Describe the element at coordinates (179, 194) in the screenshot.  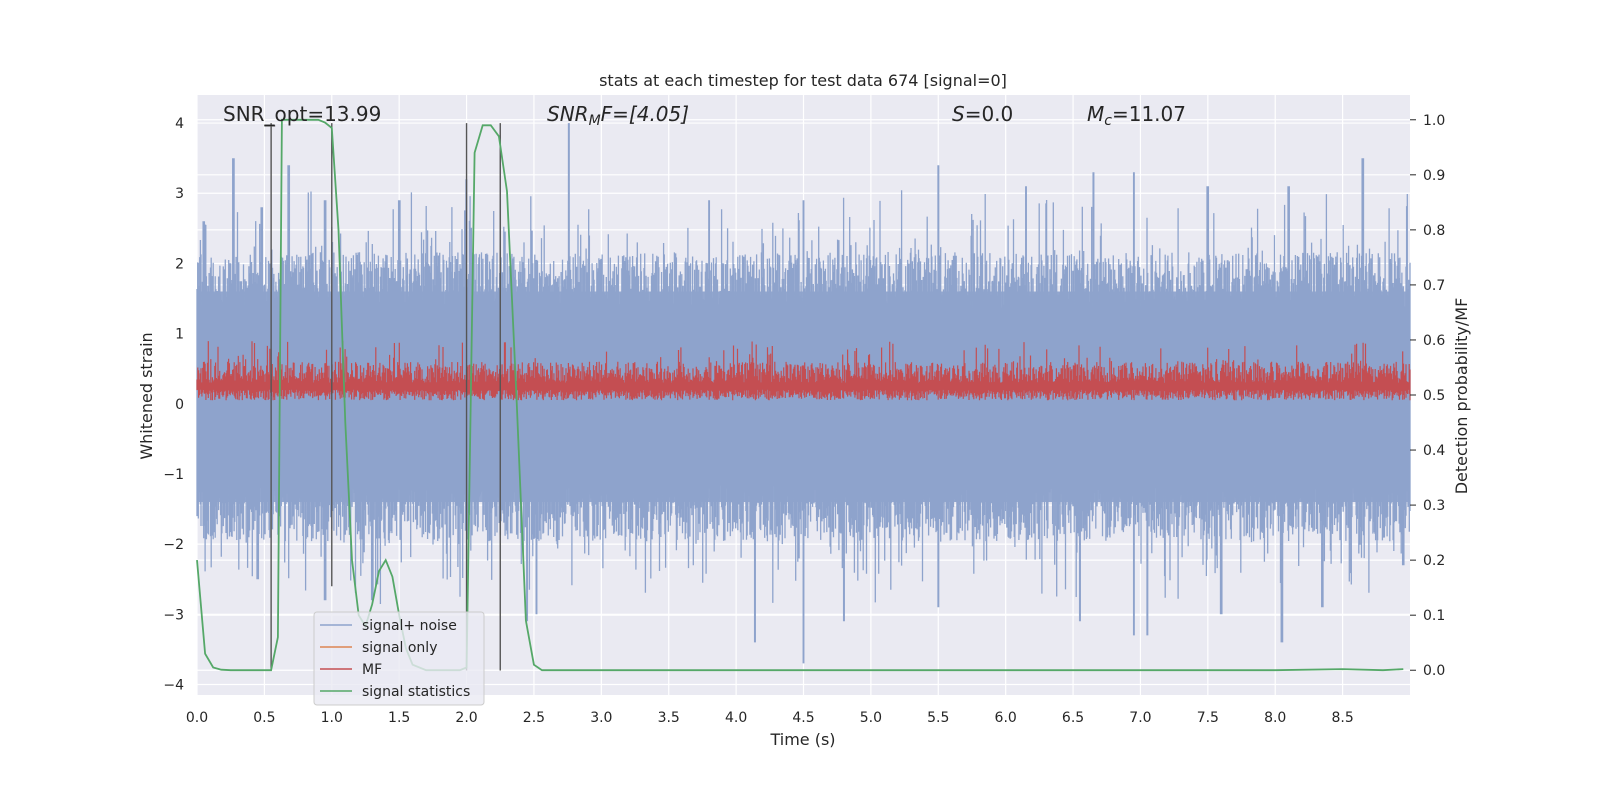
I see `left-y-tick-label: 3` at that location.